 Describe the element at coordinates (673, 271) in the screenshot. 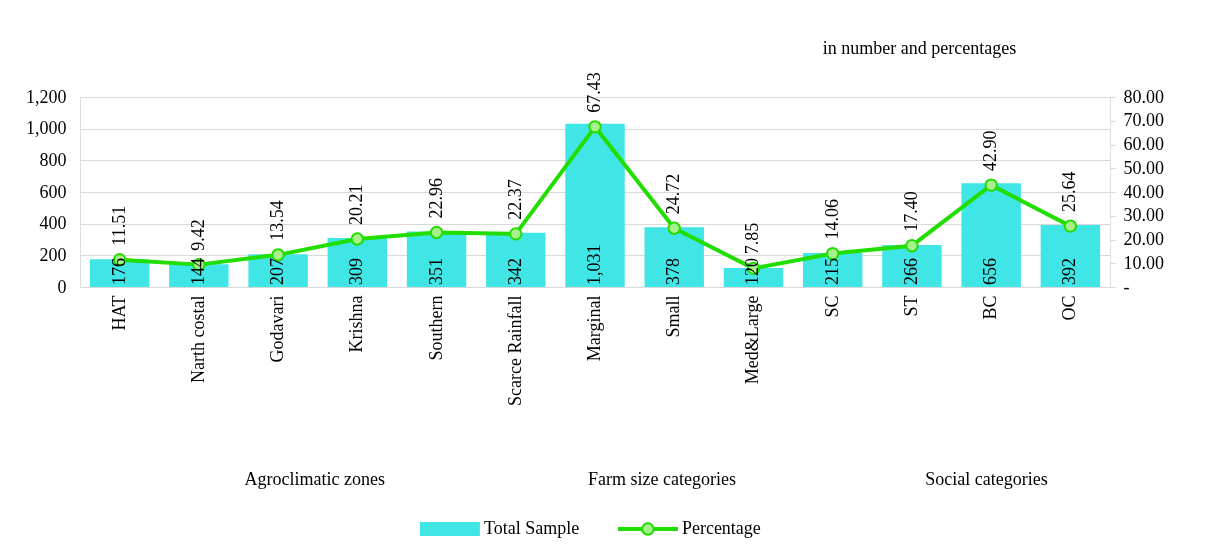

I see `data-label: 378` at that location.